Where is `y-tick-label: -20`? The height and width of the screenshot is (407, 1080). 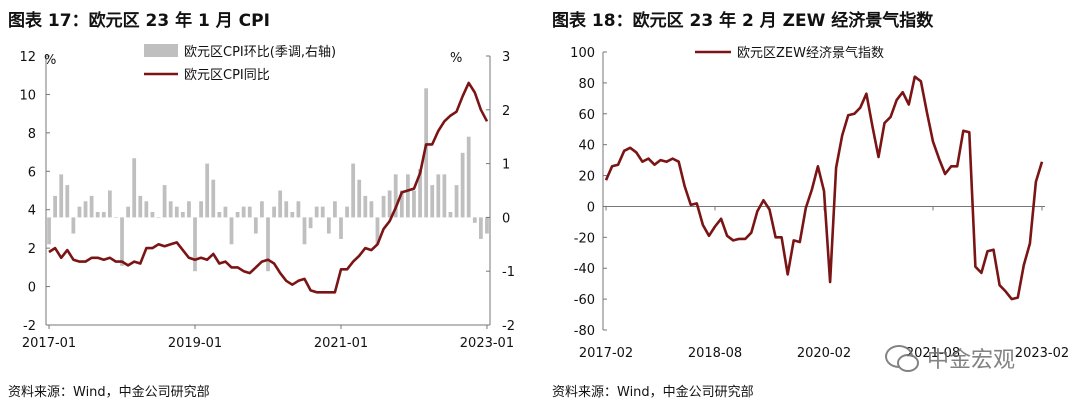
y-tick-label: -20 is located at coordinates (584, 238).